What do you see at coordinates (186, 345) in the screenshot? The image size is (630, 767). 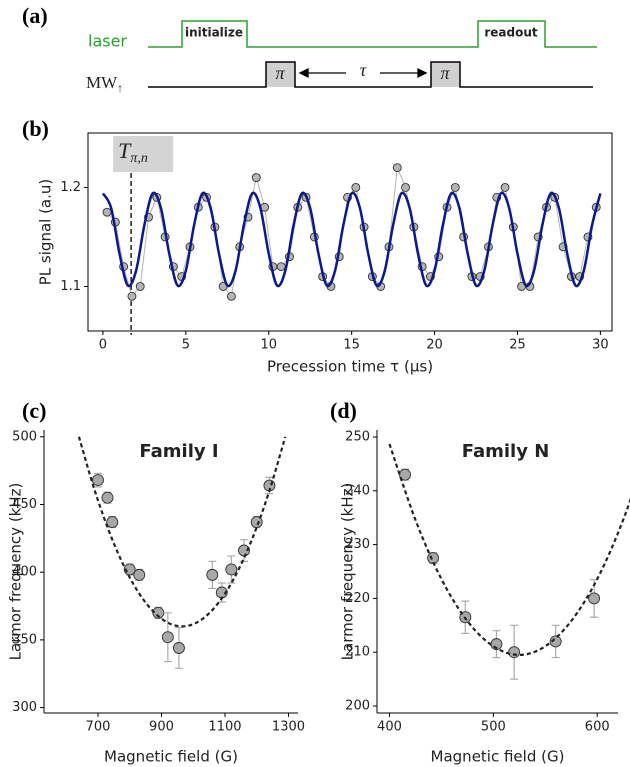 I see `x-tick-label: 5` at bounding box center [186, 345].